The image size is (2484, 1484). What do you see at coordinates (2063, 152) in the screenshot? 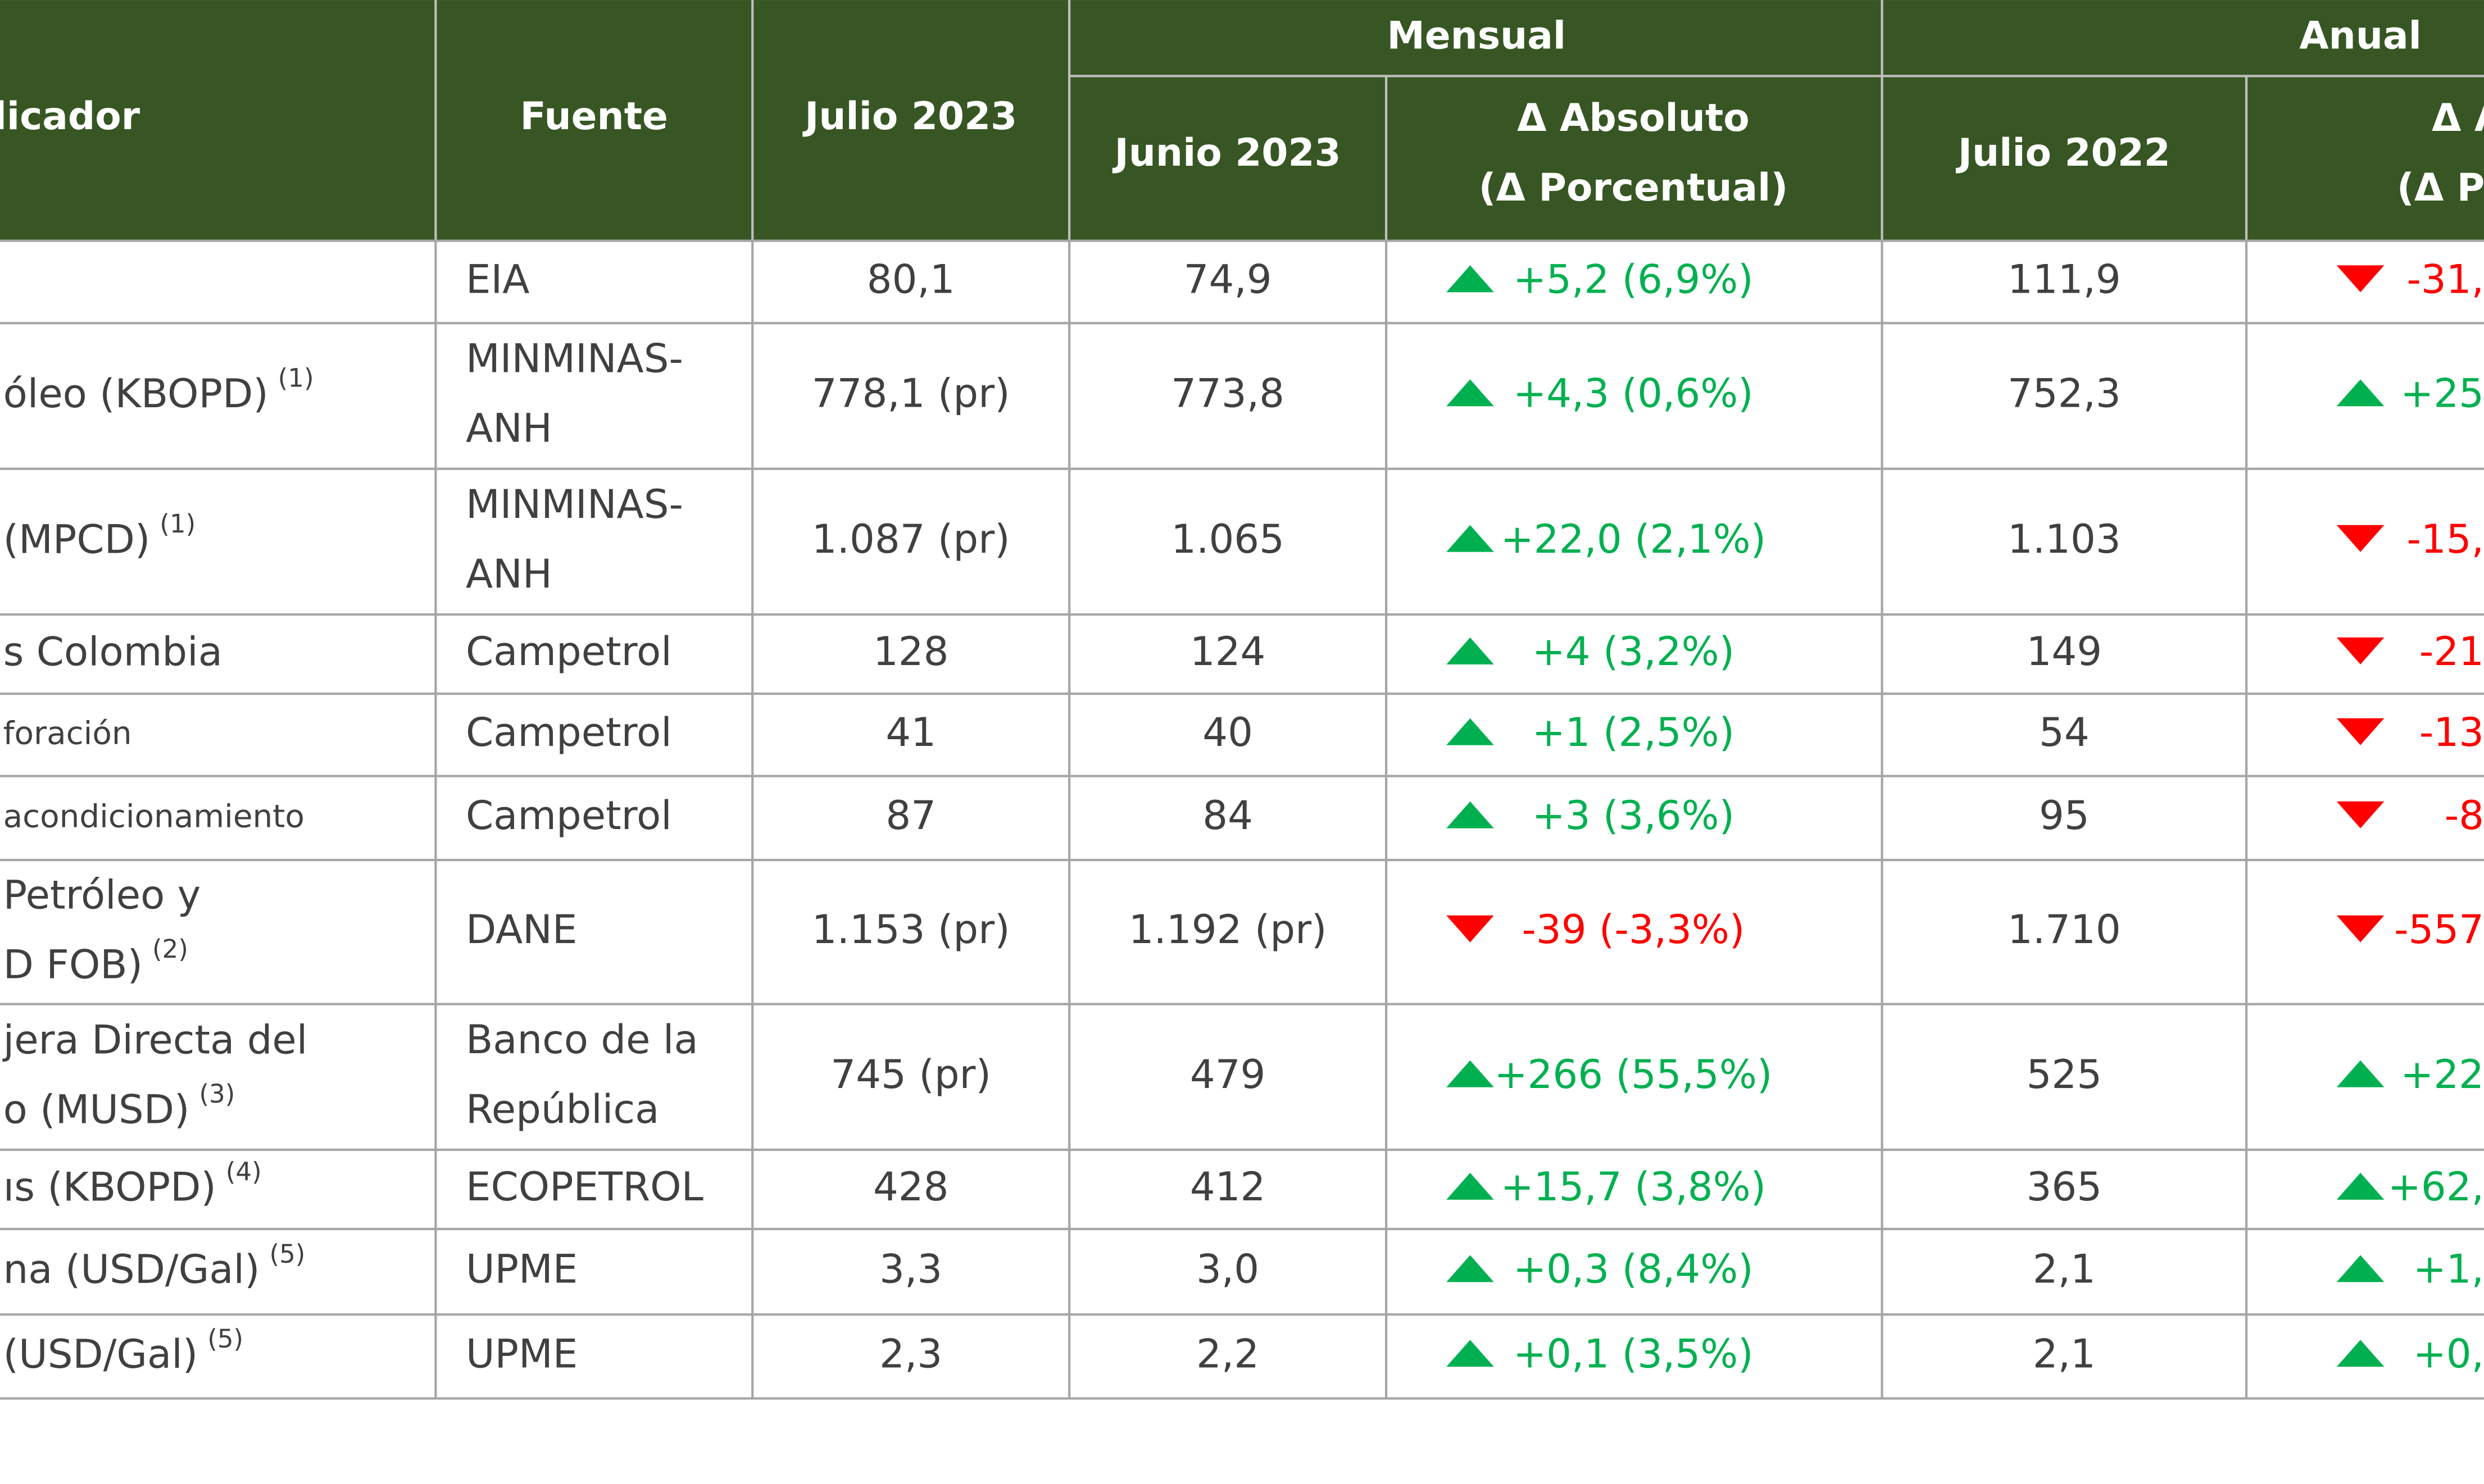
I see `header-prev-year: Julio 2022` at bounding box center [2063, 152].